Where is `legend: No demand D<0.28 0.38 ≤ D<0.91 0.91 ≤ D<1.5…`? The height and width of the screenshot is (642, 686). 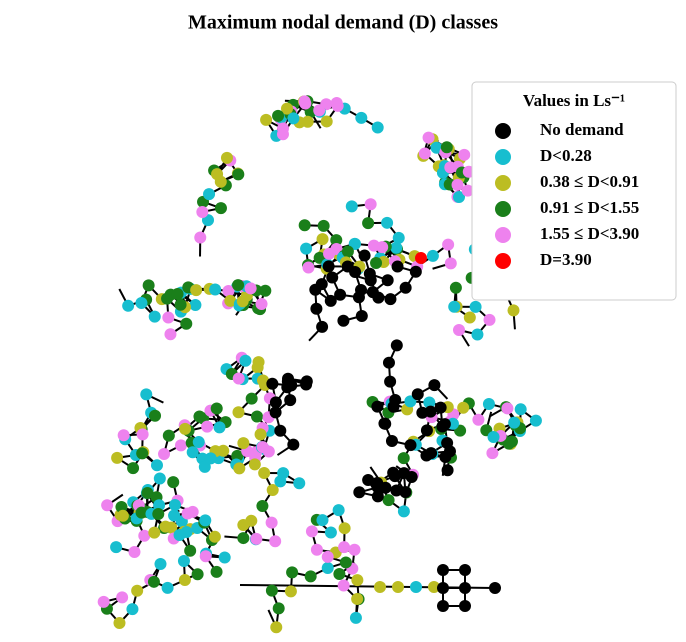
legend: No demand D<0.28 0.38 ≤ D<0.91 0.91 ≤ D<1.5… is located at coordinates (567, 194).